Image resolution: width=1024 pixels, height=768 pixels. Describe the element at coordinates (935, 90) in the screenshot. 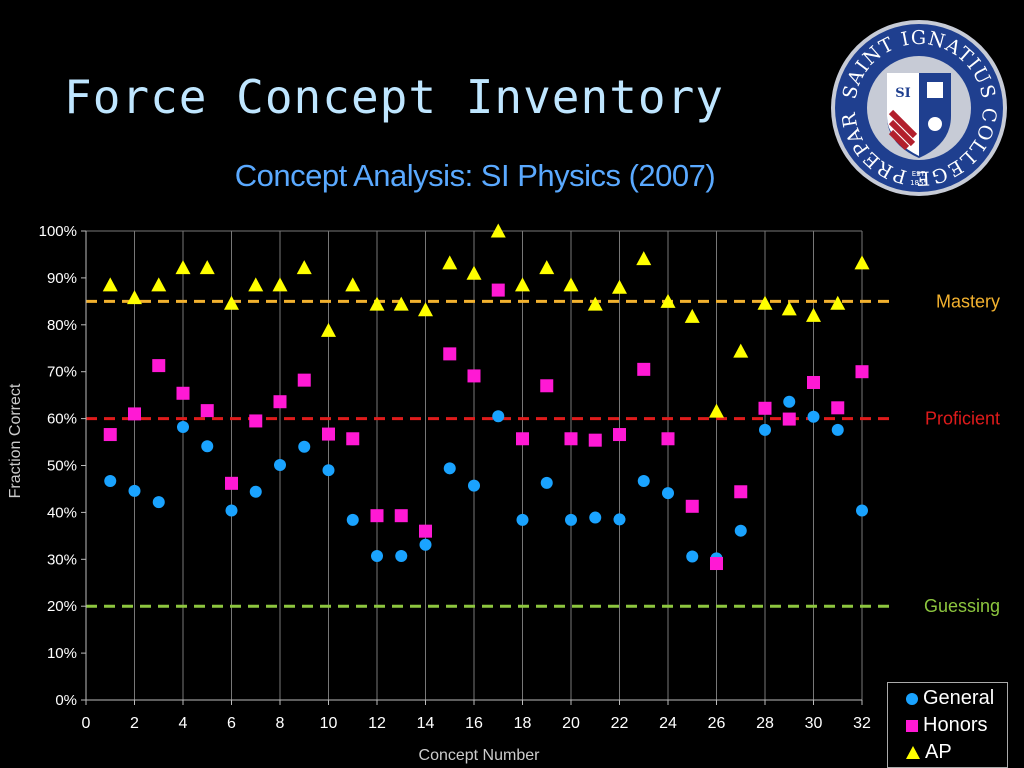

I see `shield-castle` at that location.